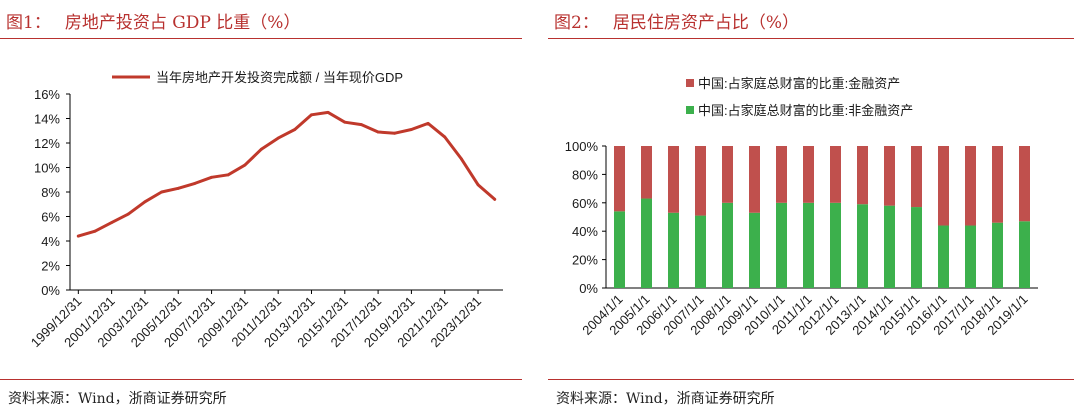  What do you see at coordinates (585, 203) in the screenshot?
I see `y-tick-label: 60%` at bounding box center [585, 203].